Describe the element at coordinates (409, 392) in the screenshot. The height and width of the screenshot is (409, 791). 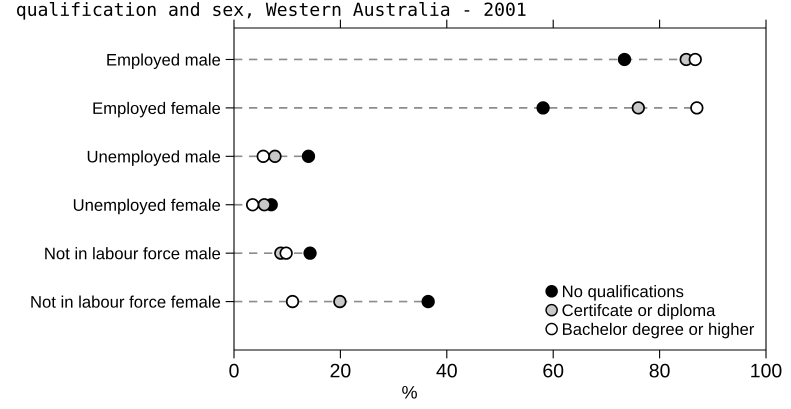
I see `x-axis-title: %` at that location.